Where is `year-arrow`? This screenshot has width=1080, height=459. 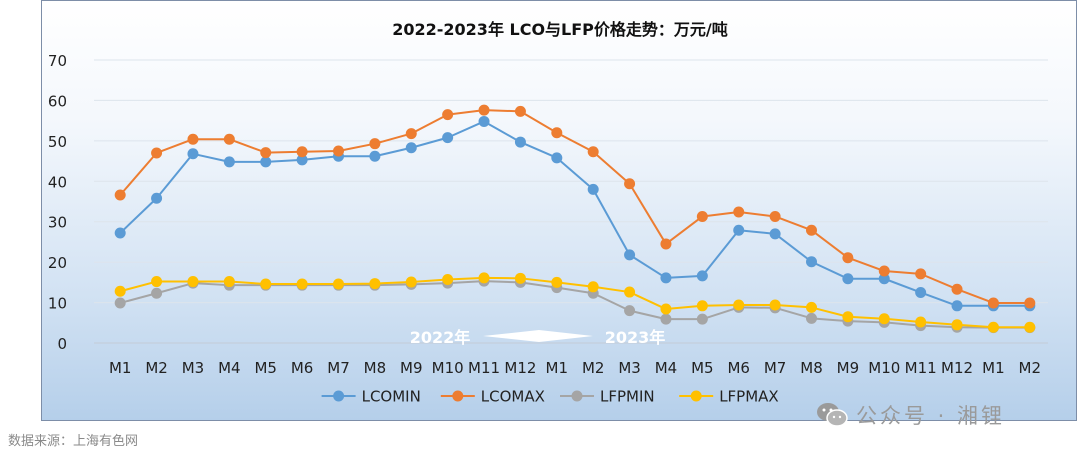 year-arrow is located at coordinates (538, 336).